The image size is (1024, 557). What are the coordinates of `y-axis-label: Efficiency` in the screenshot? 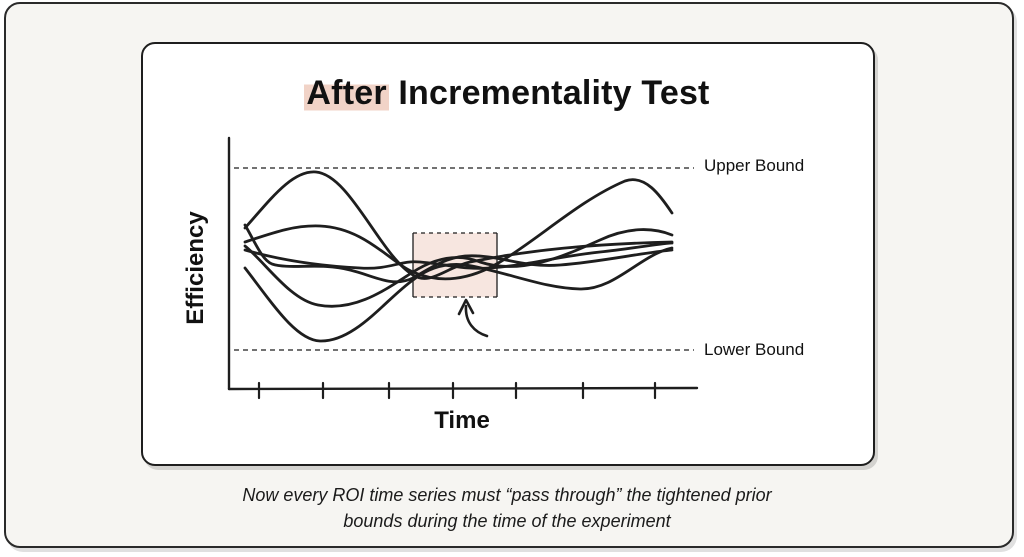 It's located at (195, 268).